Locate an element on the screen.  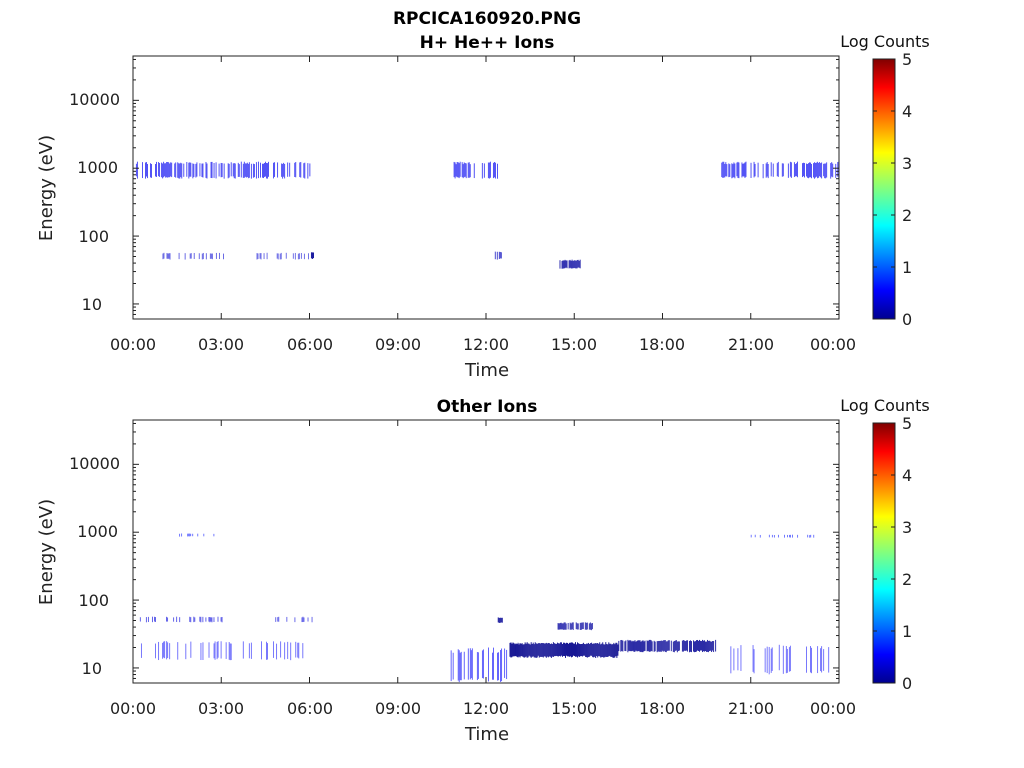
panel-title-top: H+ He++ Ions is located at coordinates (487, 43).